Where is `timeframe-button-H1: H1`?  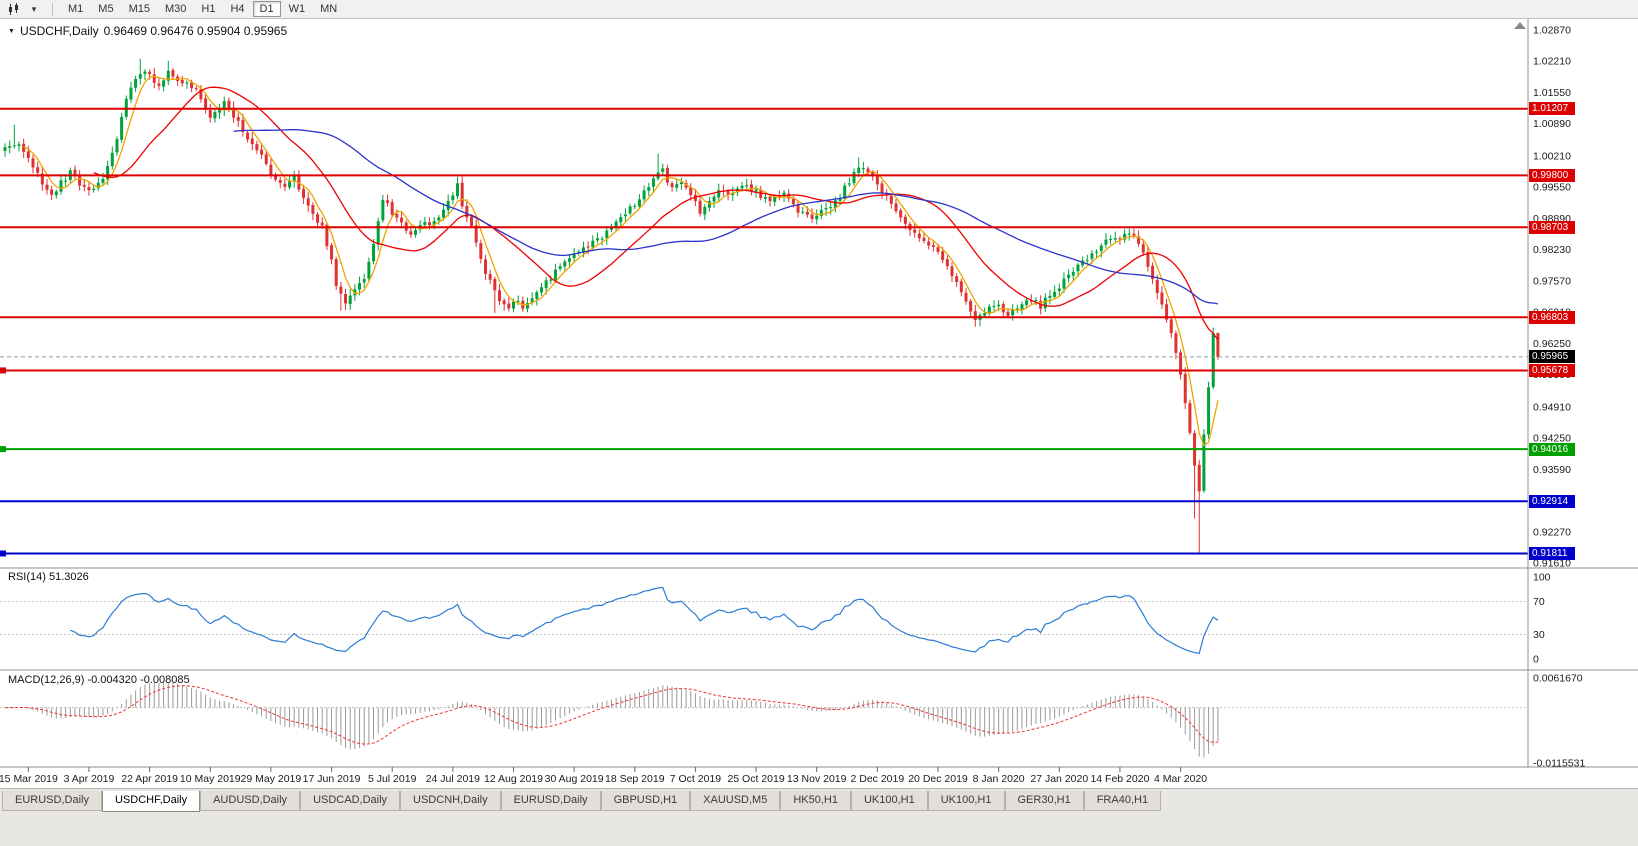 timeframe-button-H1: H1 is located at coordinates (208, 9).